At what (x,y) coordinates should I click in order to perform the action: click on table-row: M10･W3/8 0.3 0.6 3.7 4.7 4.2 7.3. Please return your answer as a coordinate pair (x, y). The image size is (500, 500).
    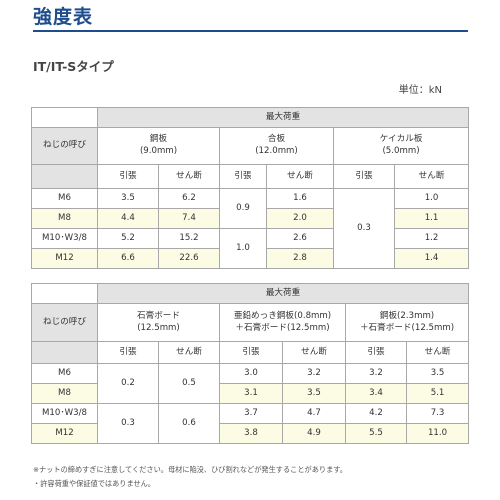
    Looking at the image, I should click on (250, 423).